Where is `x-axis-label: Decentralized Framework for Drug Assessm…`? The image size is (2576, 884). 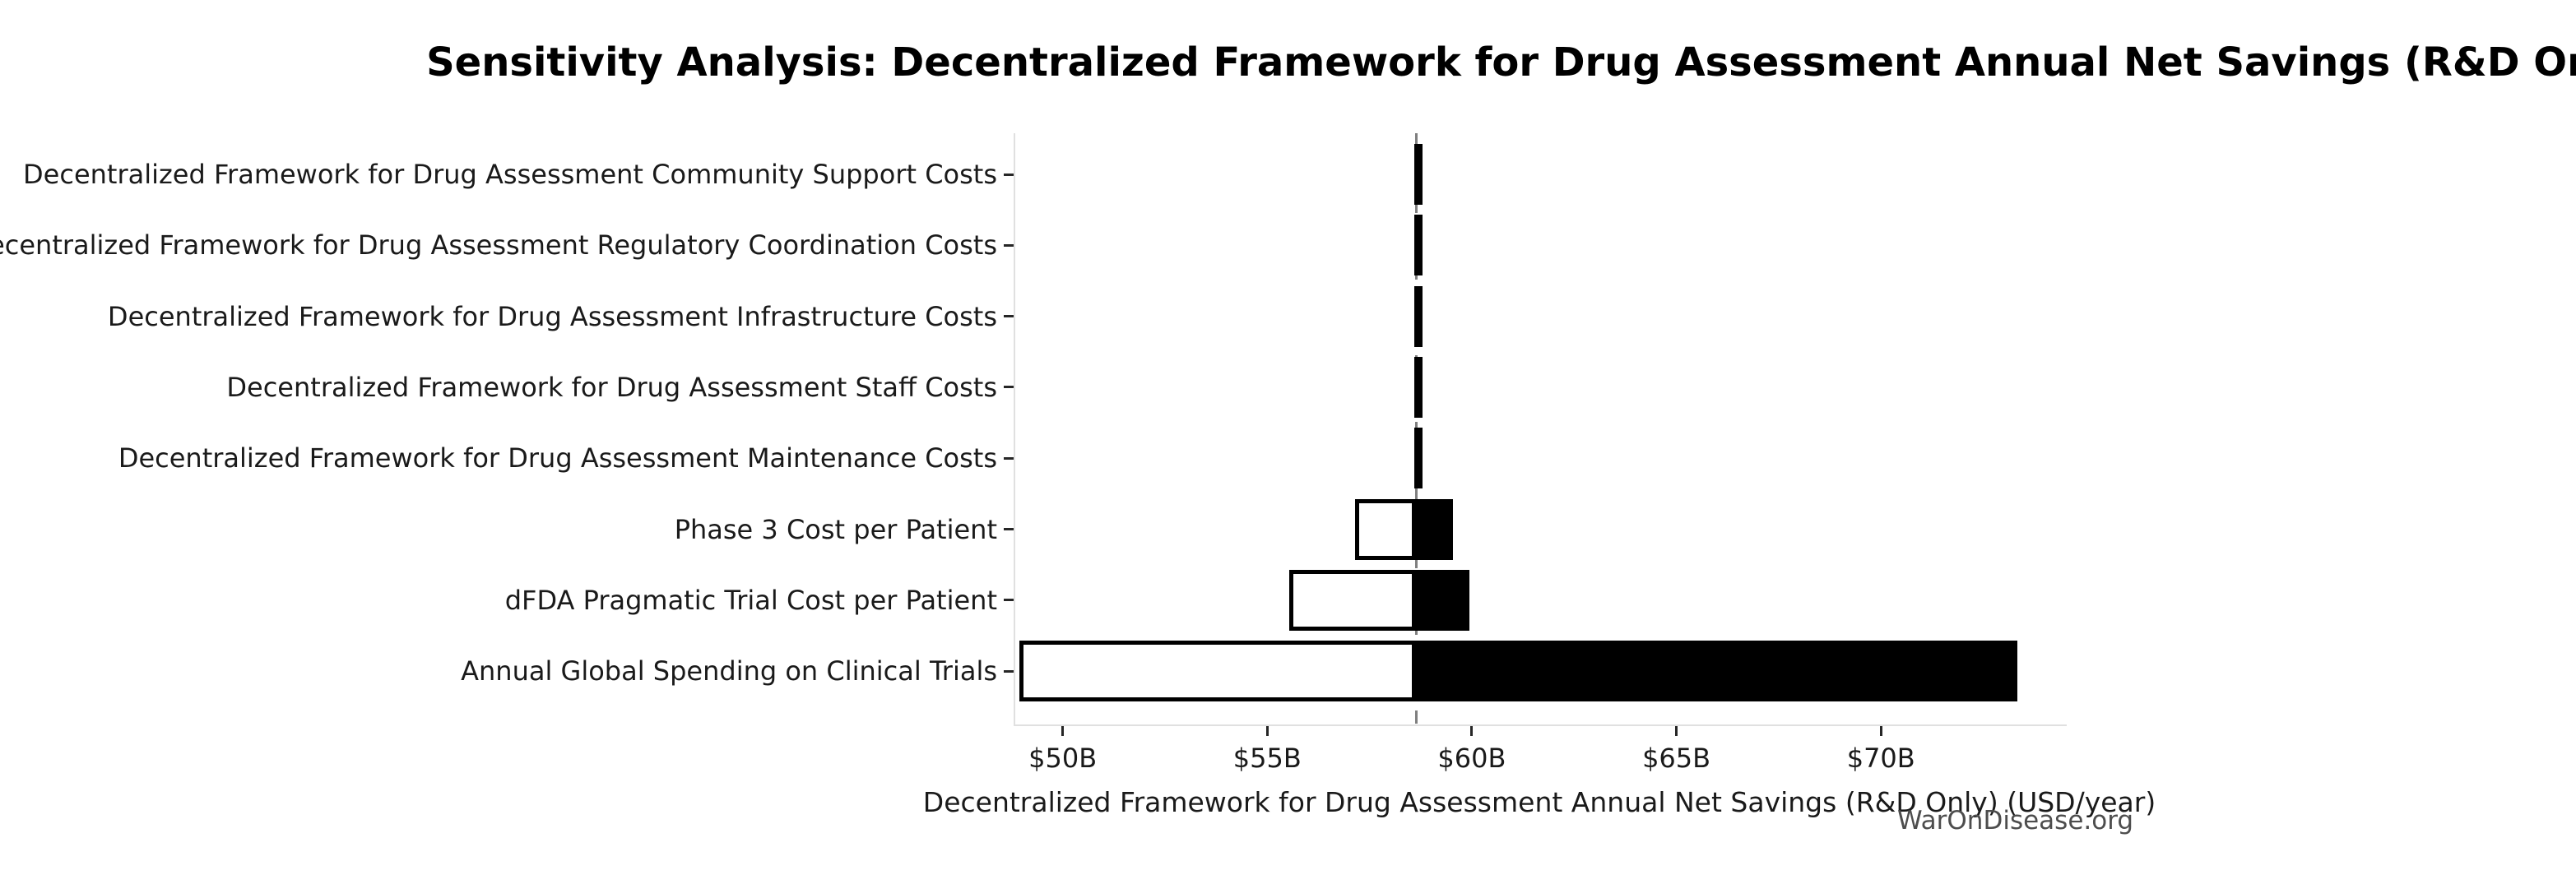 x-axis-label: Decentralized Framework for Drug Assessm… is located at coordinates (1539, 802).